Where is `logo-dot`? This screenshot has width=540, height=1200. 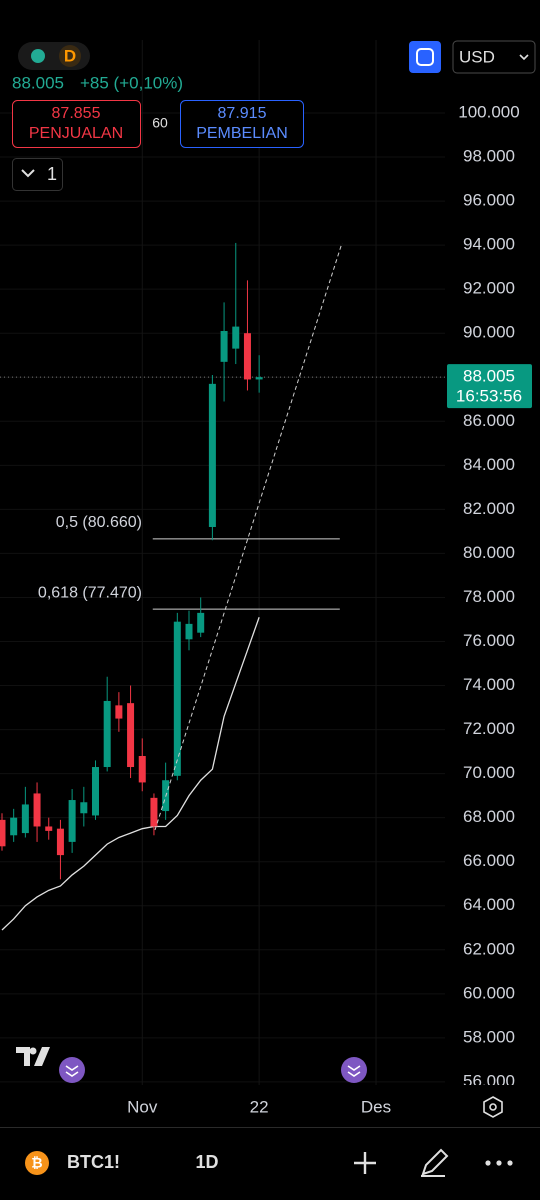 logo-dot is located at coordinates (33, 1051).